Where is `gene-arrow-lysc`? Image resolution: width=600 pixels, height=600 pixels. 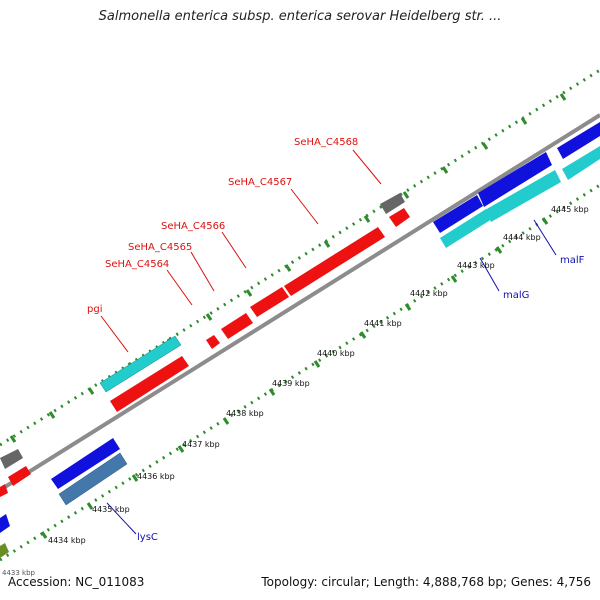 gene-arrow-lysc is located at coordinates (93, 479).